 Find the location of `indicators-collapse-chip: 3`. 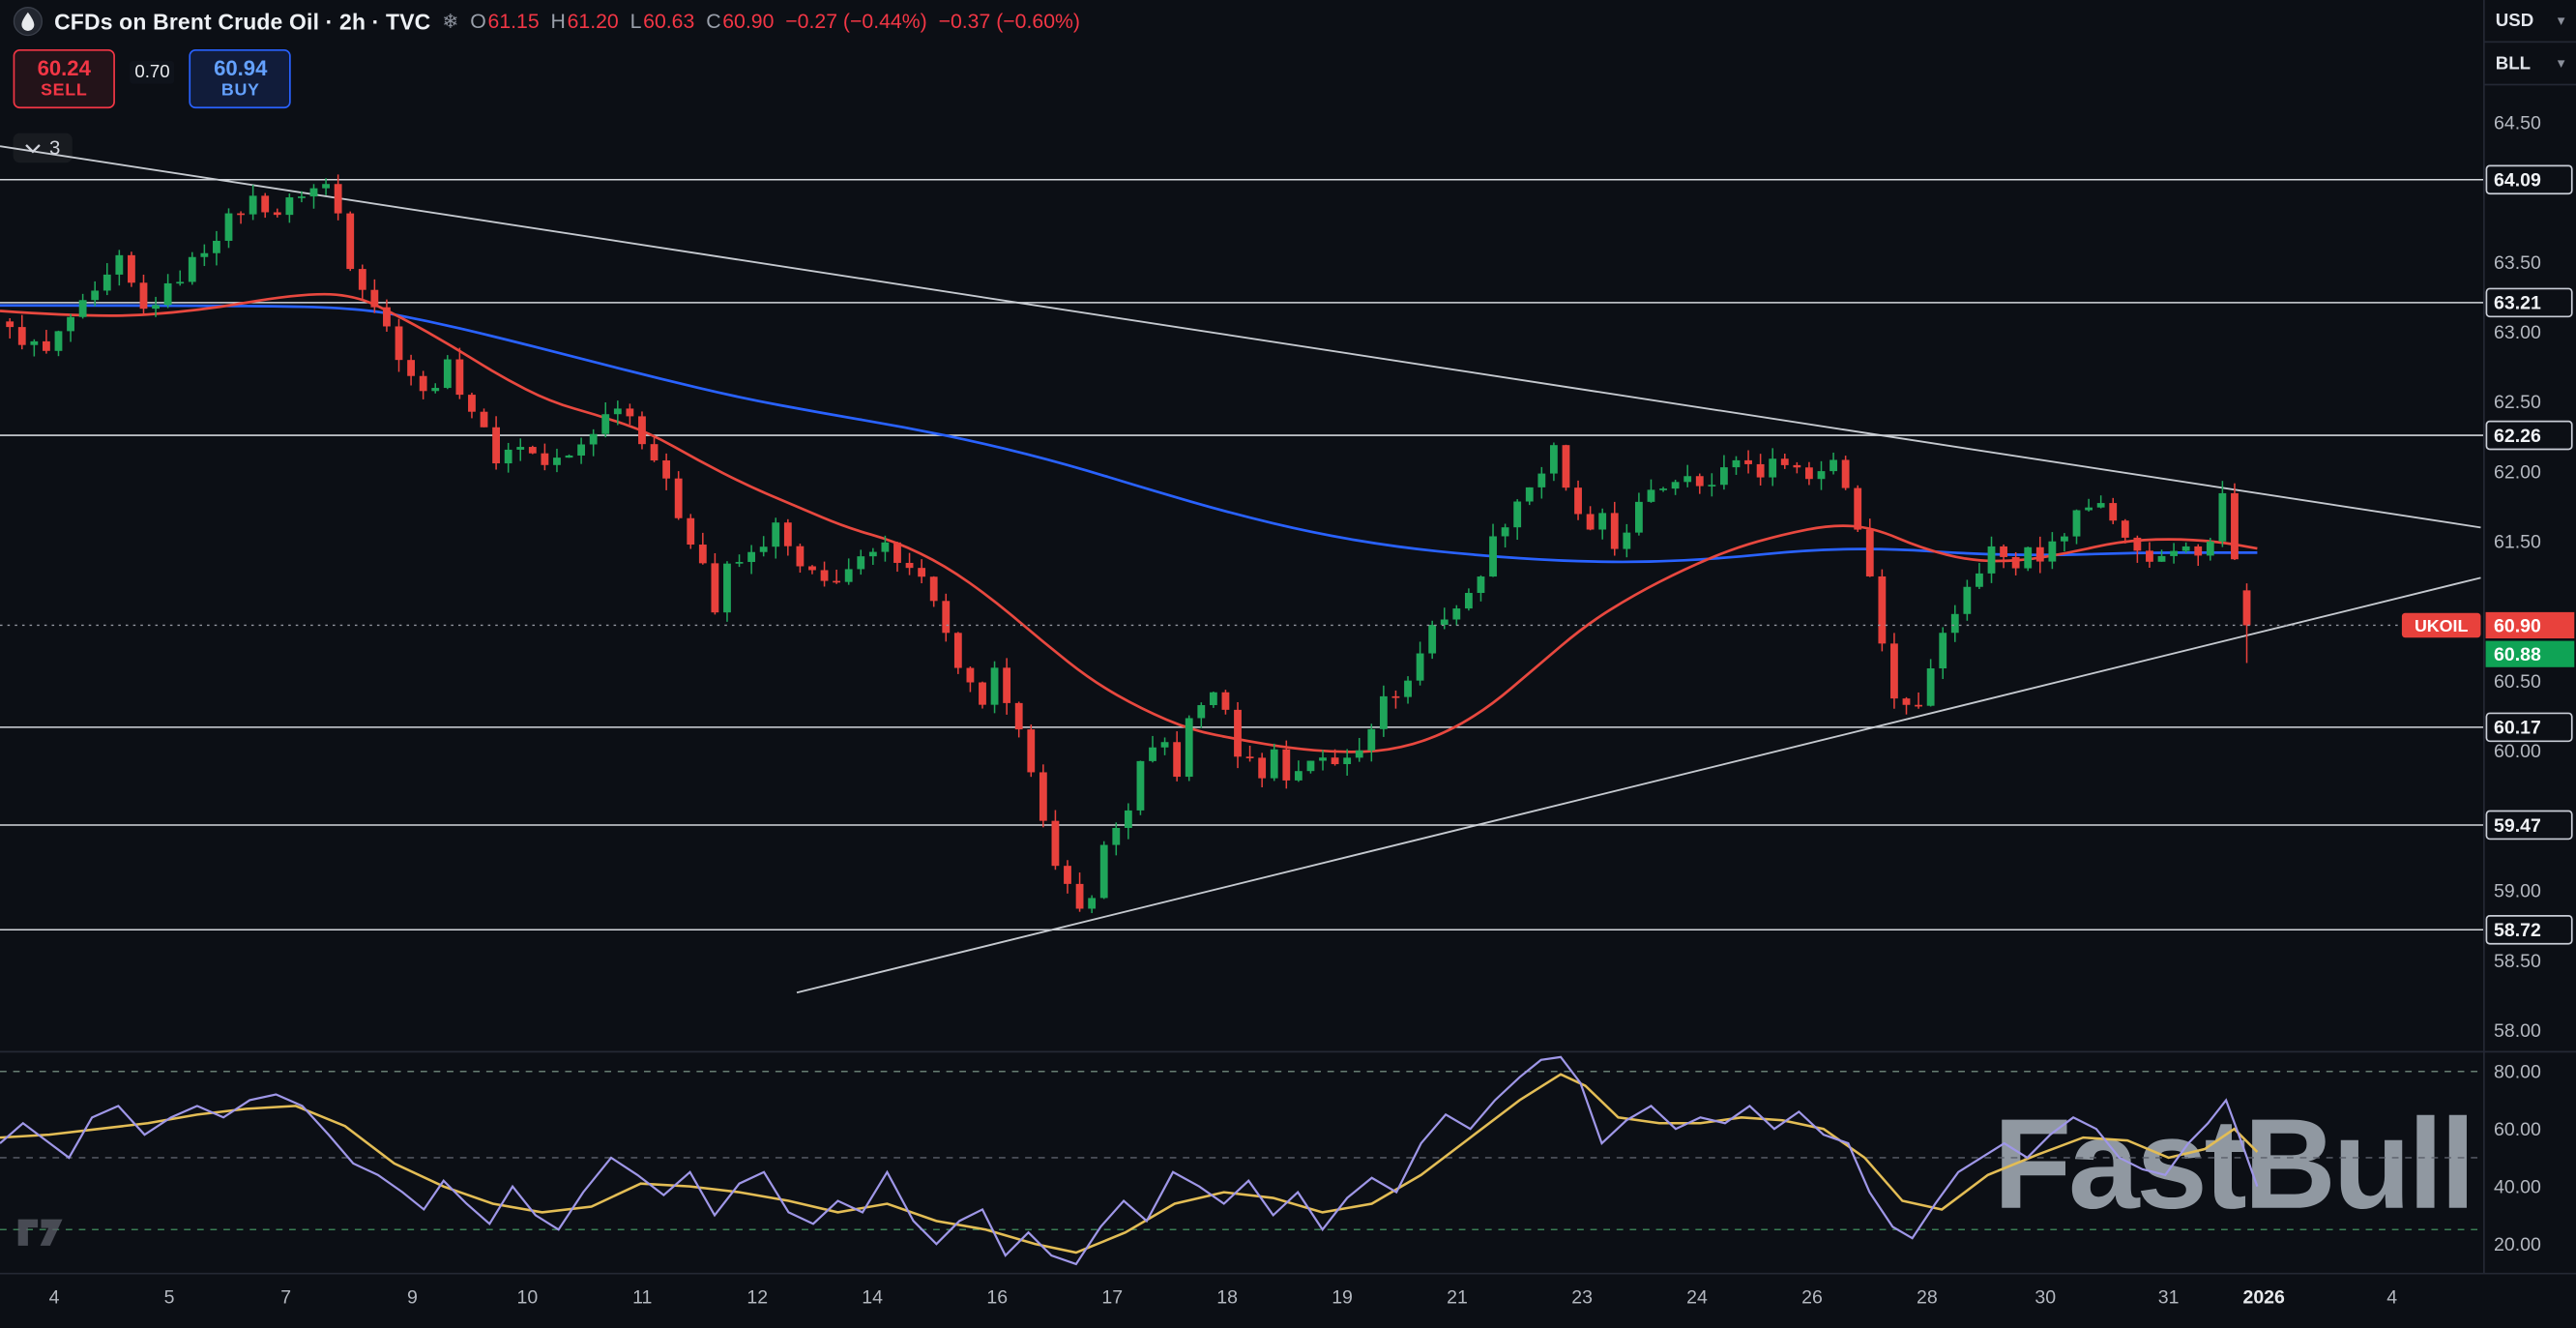

indicators-collapse-chip: 3 is located at coordinates (43, 148).